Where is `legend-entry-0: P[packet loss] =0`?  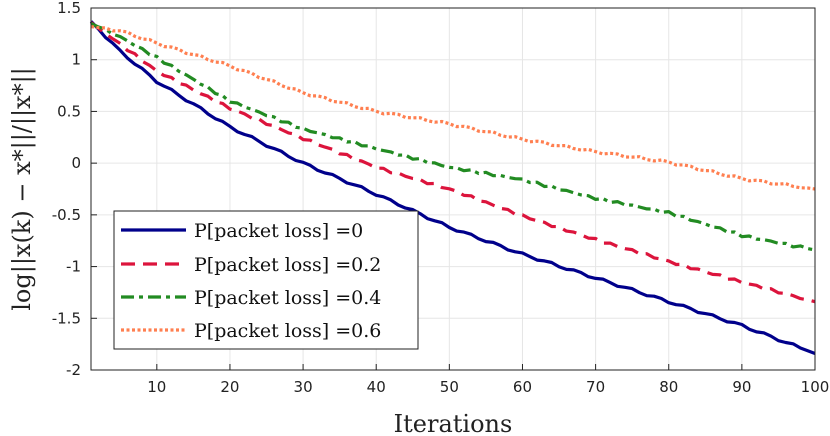 legend-entry-0: P[packet loss] =0 is located at coordinates (242, 231).